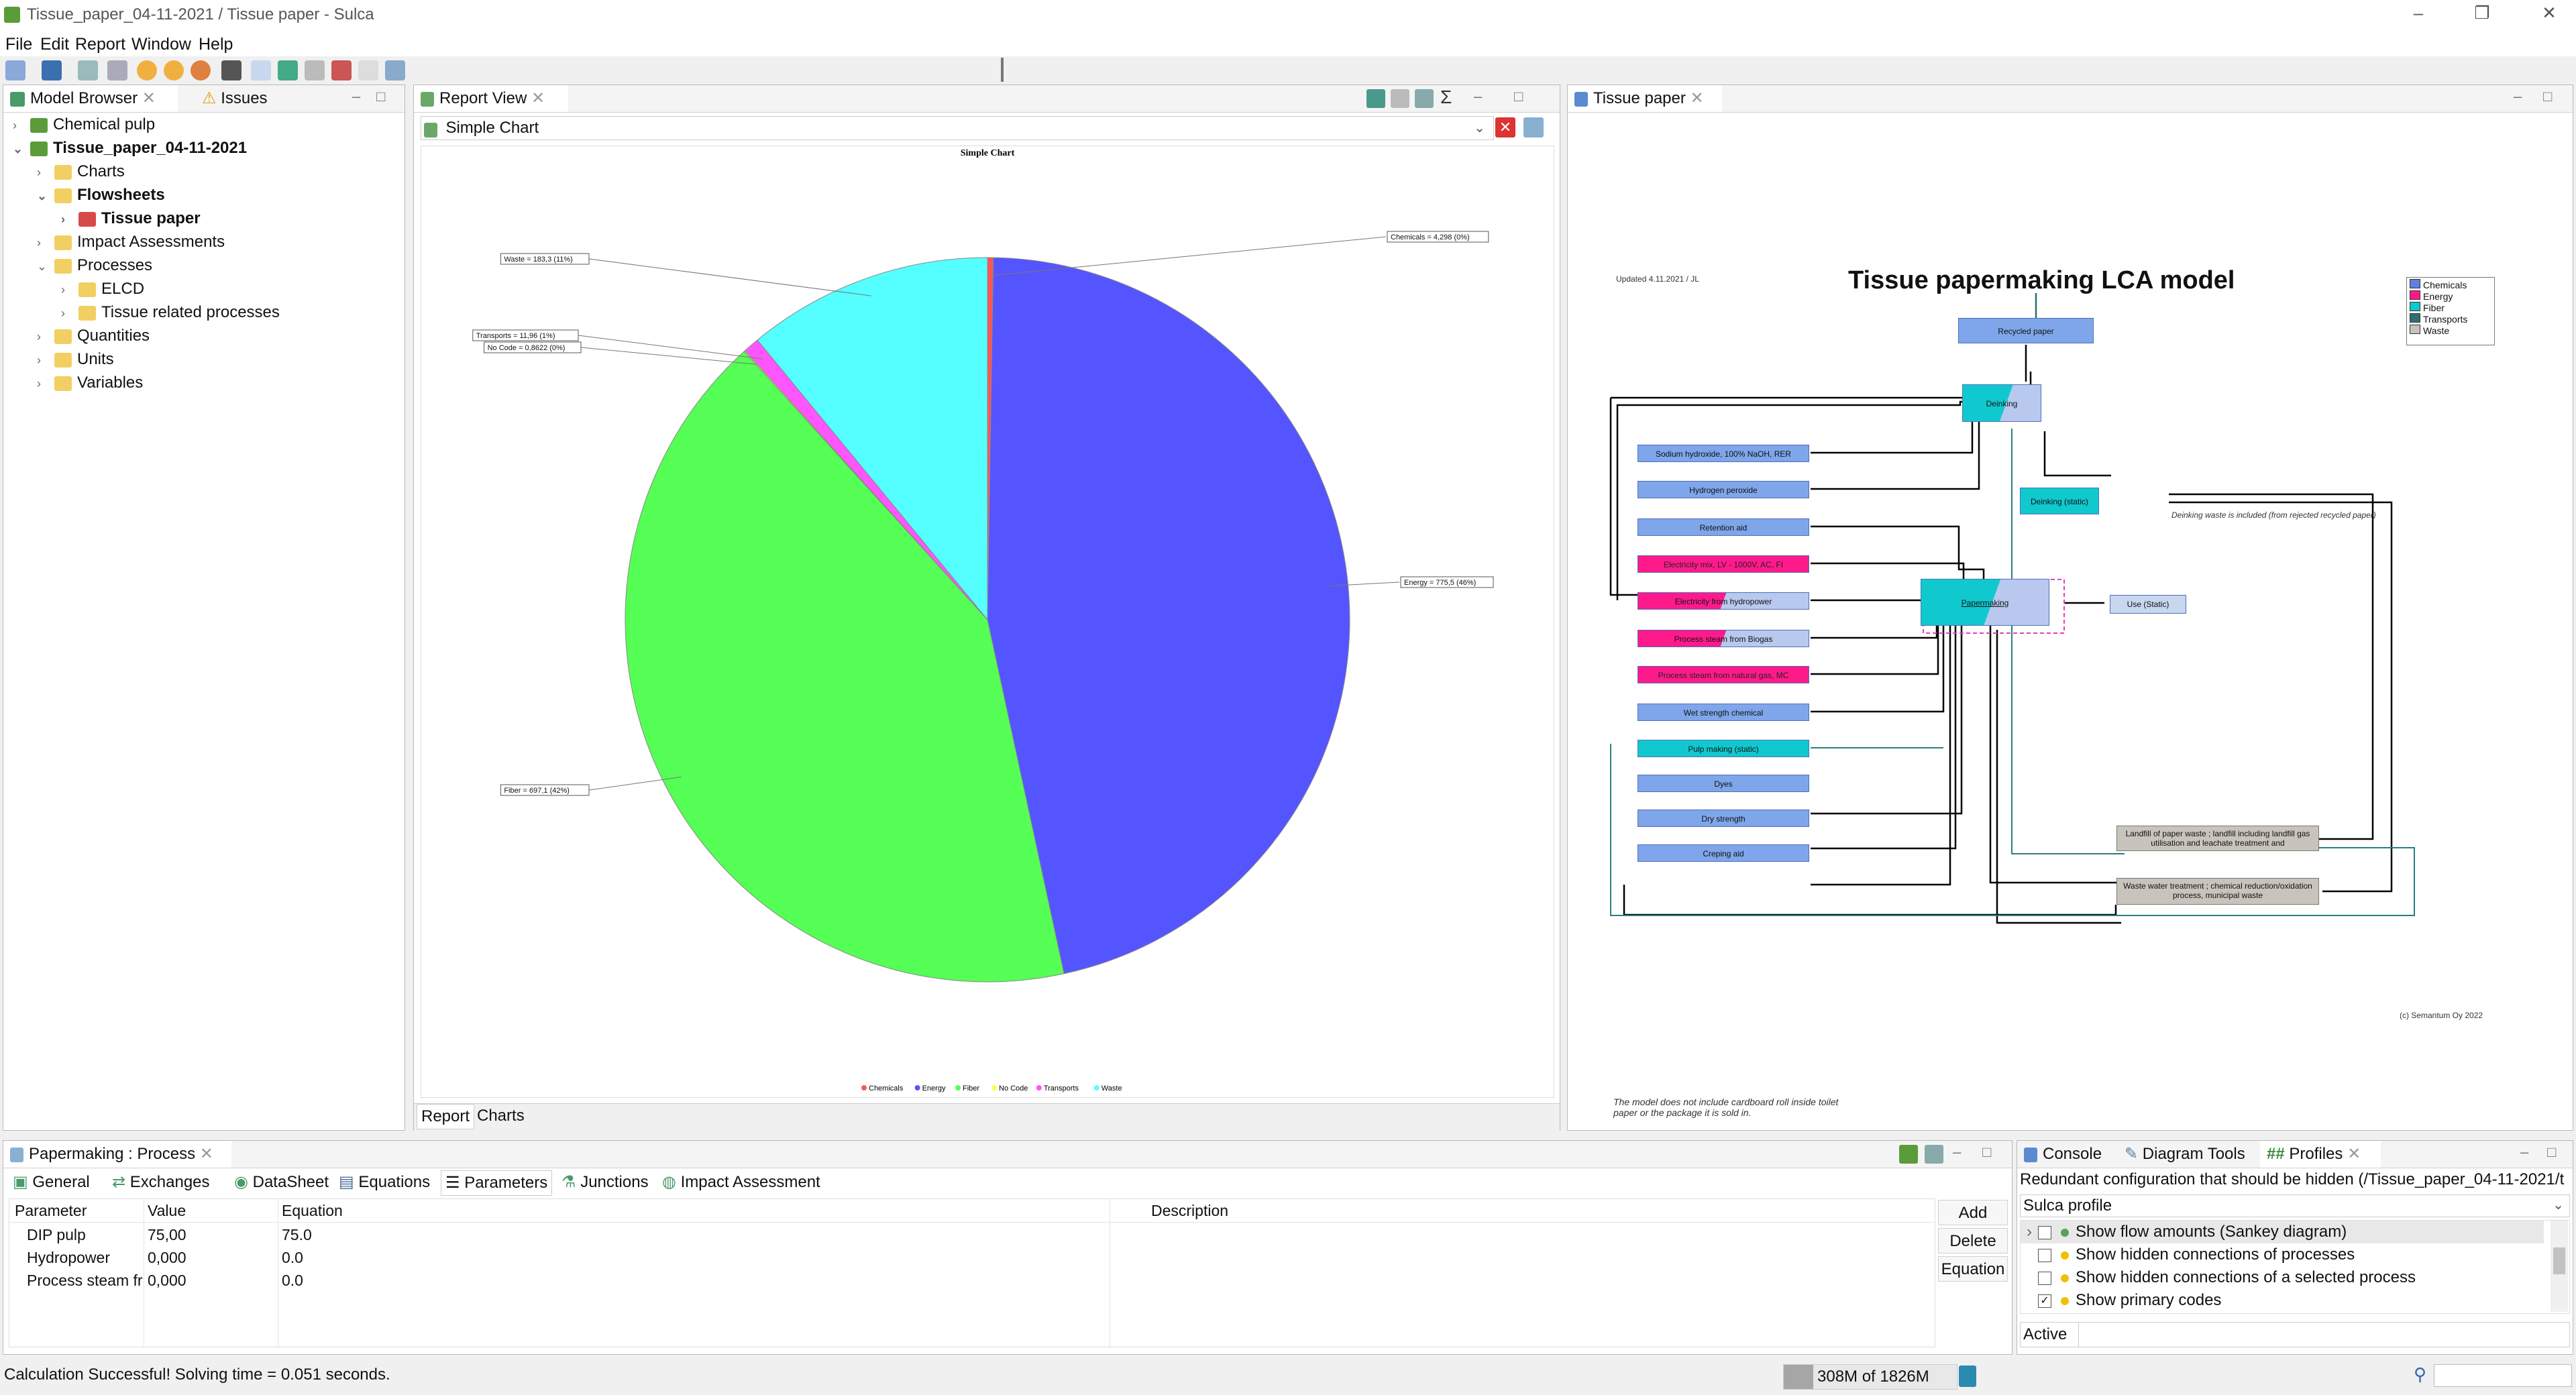 The image size is (2576, 1395). I want to click on tab-exchanges: ⇄ Exchanges, so click(161, 1182).